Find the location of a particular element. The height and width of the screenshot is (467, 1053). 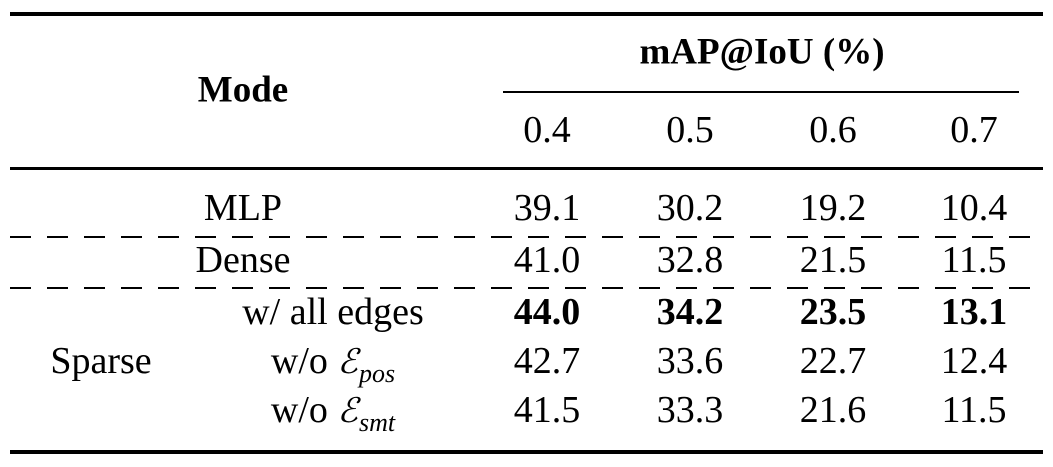

table-cell: 30.2 is located at coordinates (690, 208).